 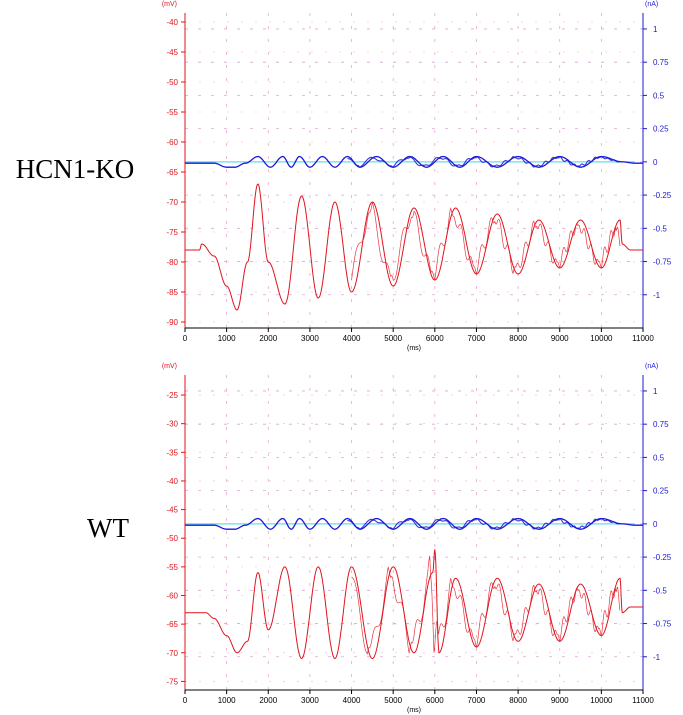 What do you see at coordinates (172, 292) in the screenshot?
I see `left-tick-label: -85` at bounding box center [172, 292].